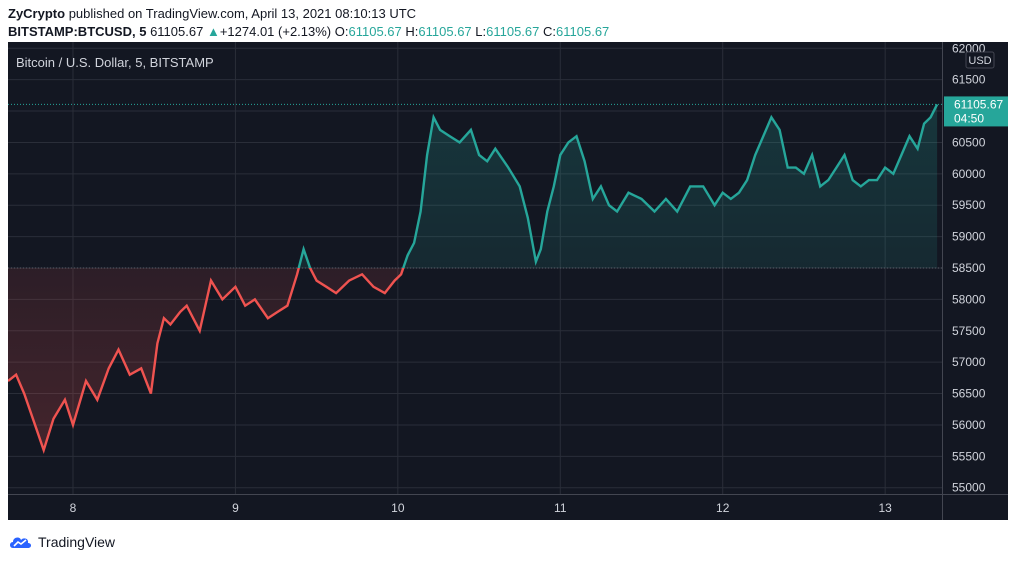 The width and height of the screenshot is (1024, 561). What do you see at coordinates (969, 174) in the screenshot?
I see `y-tick-label: 60000` at bounding box center [969, 174].